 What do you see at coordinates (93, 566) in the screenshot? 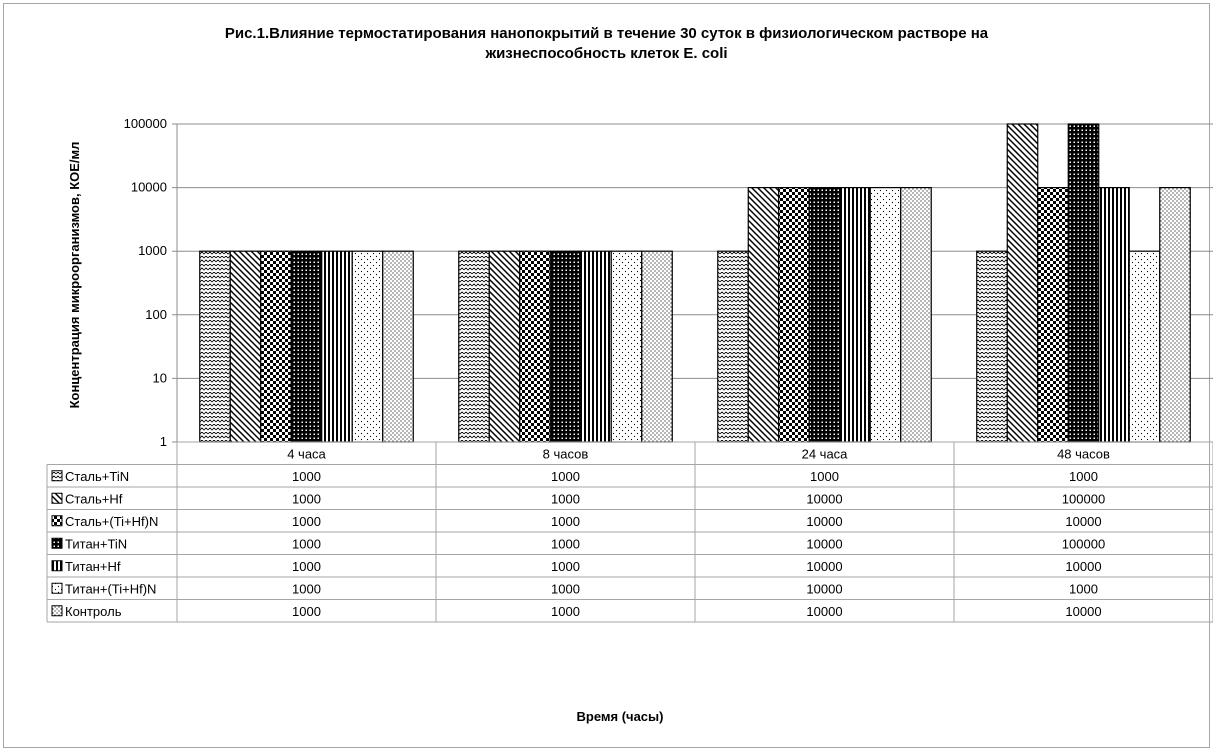
I see `legend-label: Титан+Hf` at bounding box center [93, 566].